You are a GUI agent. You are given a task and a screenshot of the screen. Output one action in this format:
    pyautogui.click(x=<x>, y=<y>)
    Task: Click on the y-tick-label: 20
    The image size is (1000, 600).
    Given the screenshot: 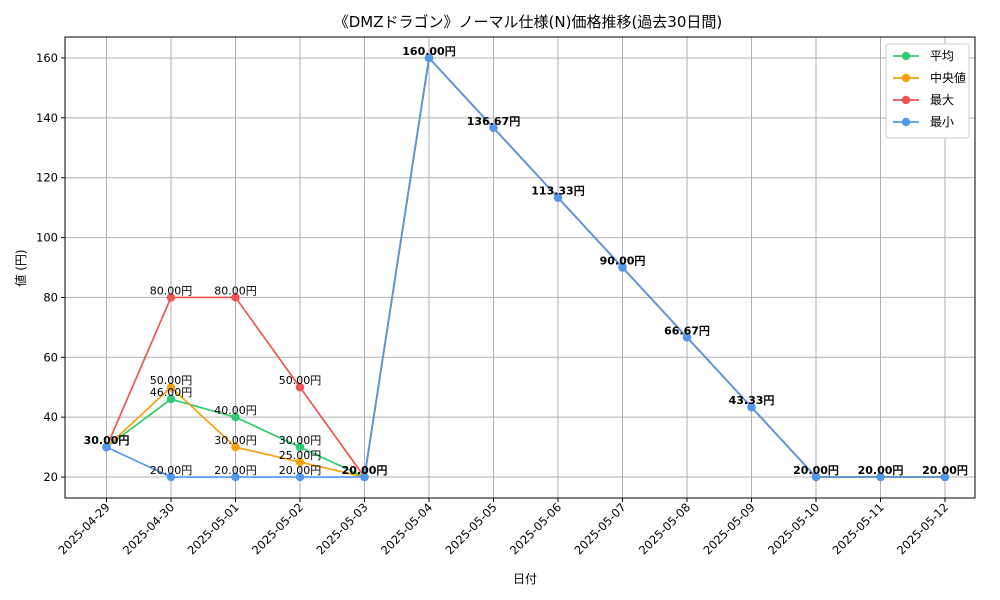 What is the action you would take?
    pyautogui.click(x=50, y=477)
    